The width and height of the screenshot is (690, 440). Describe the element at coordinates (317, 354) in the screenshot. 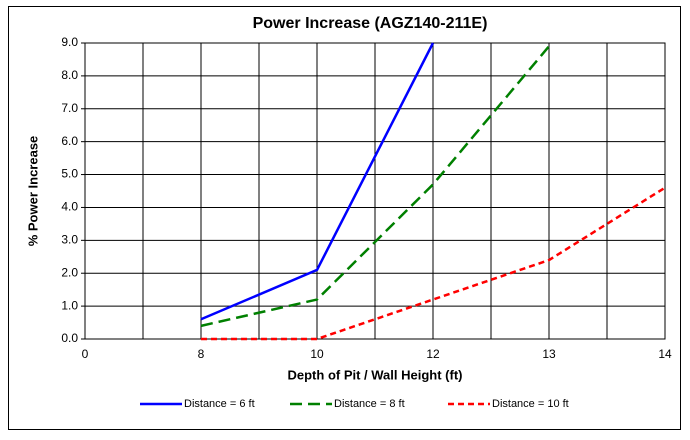

I see `x-tick-label: 10` at that location.